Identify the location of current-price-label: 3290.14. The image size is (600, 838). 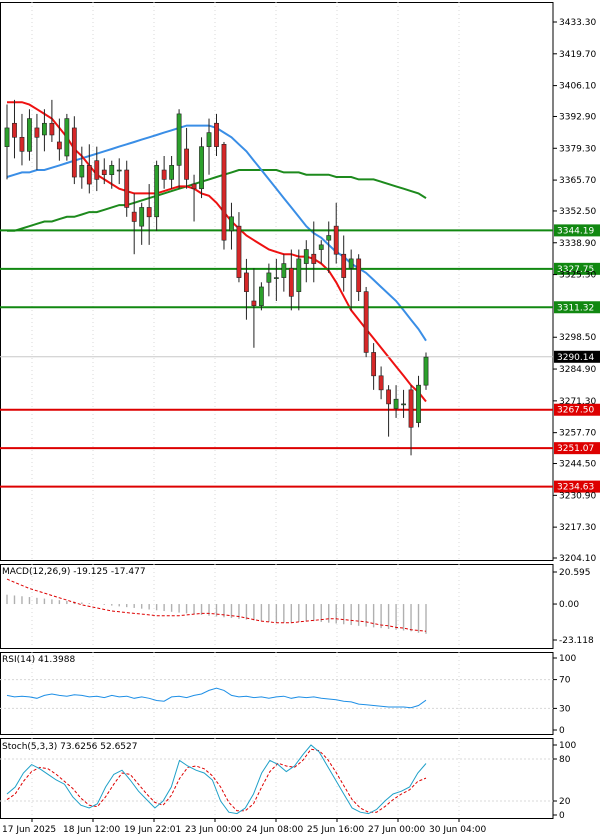
(575, 358).